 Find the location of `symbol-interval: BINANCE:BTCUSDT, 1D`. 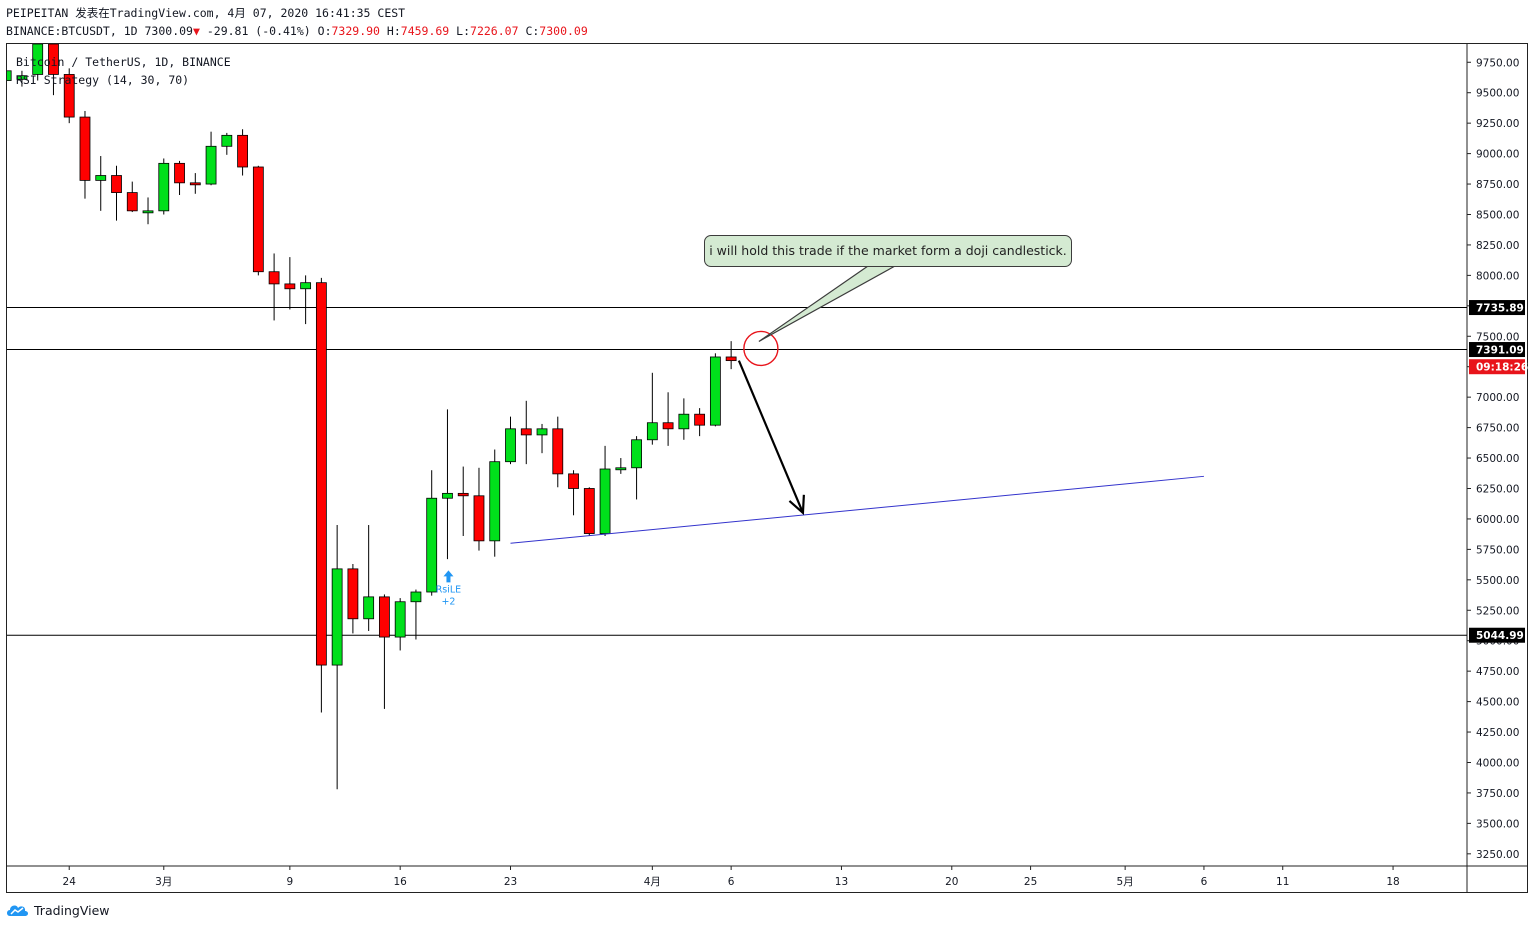

symbol-interval: BINANCE:BTCUSDT, 1D is located at coordinates (72, 31).